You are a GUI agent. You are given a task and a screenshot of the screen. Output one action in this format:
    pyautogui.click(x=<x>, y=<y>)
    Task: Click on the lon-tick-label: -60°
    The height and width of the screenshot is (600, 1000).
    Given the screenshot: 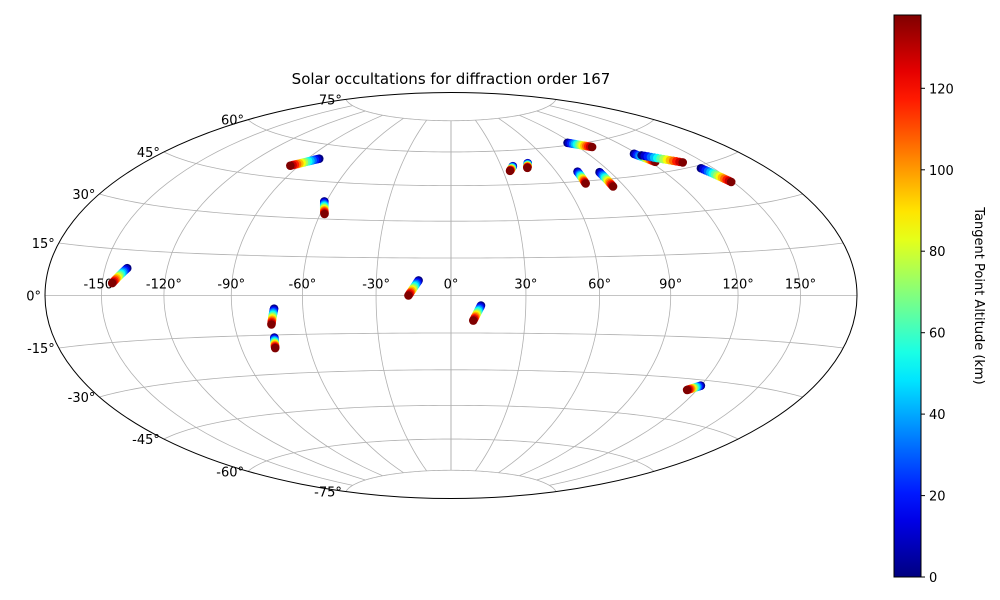 What is the action you would take?
    pyautogui.click(x=303, y=285)
    